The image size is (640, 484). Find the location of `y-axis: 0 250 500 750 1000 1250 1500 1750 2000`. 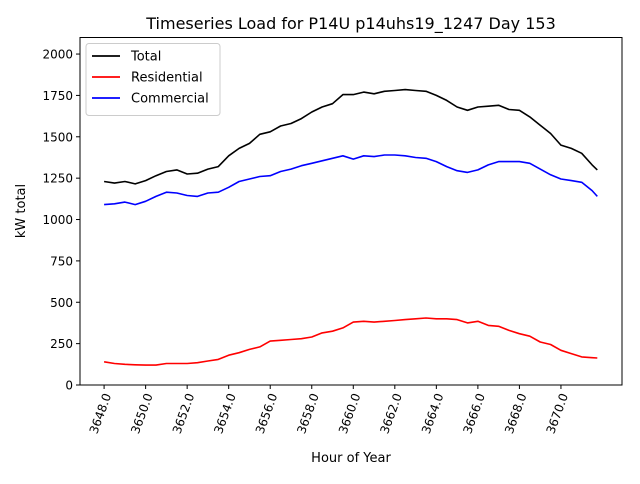

y-axis: 0 250 500 750 1000 1250 1500 1750 2000 is located at coordinates (61, 220).